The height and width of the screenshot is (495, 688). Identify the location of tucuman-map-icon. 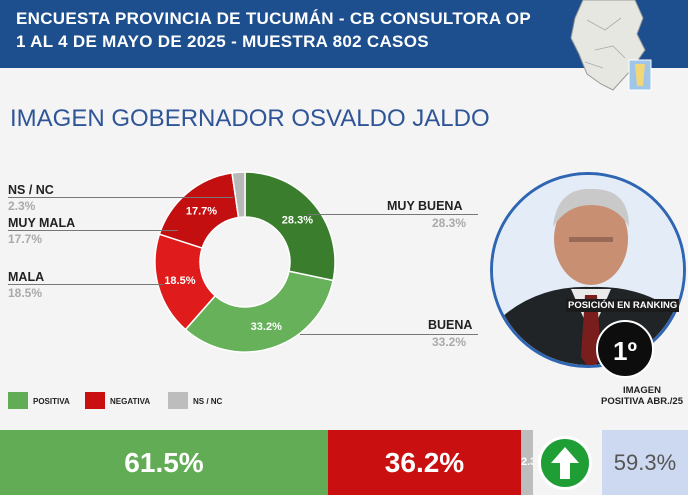
(611, 45).